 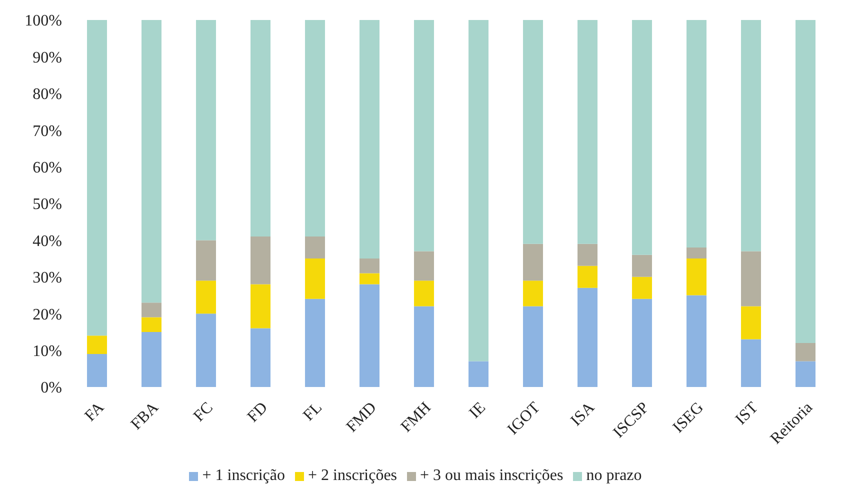 What do you see at coordinates (203, 412) in the screenshot?
I see `x-tick-label: FC` at bounding box center [203, 412].